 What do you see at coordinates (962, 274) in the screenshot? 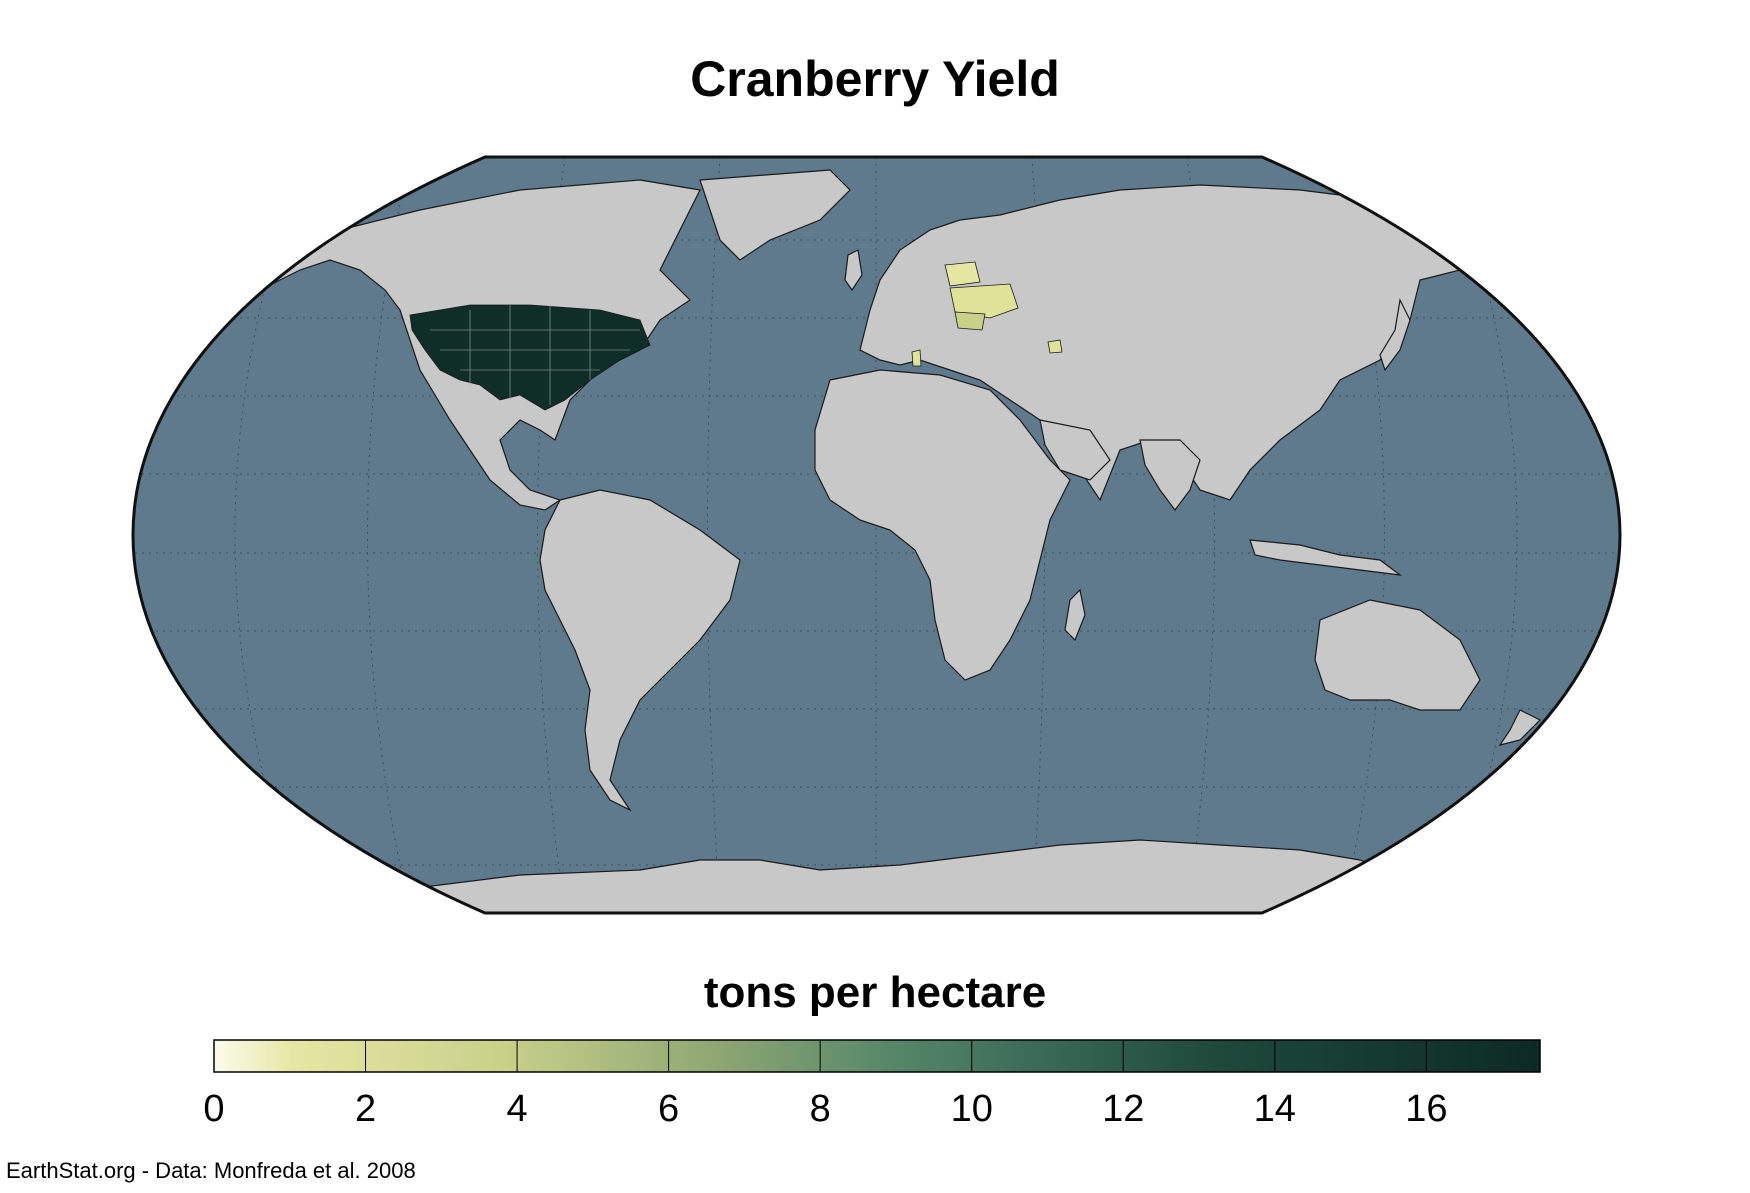
I see `yield-region-belarus` at bounding box center [962, 274].